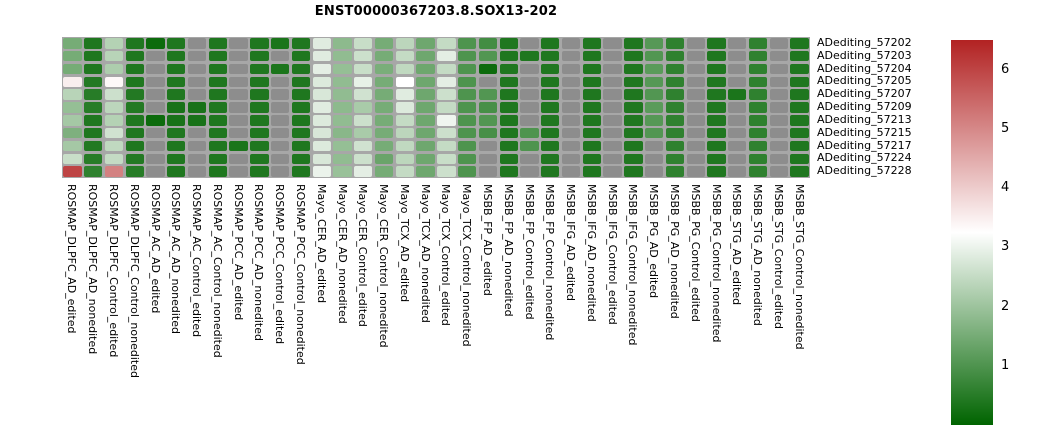 This screenshot has height=428, width=1052. What do you see at coordinates (238, 252) in the screenshot?
I see `col-label: ROSMAP_PCC_AD_edited` at bounding box center [238, 252].